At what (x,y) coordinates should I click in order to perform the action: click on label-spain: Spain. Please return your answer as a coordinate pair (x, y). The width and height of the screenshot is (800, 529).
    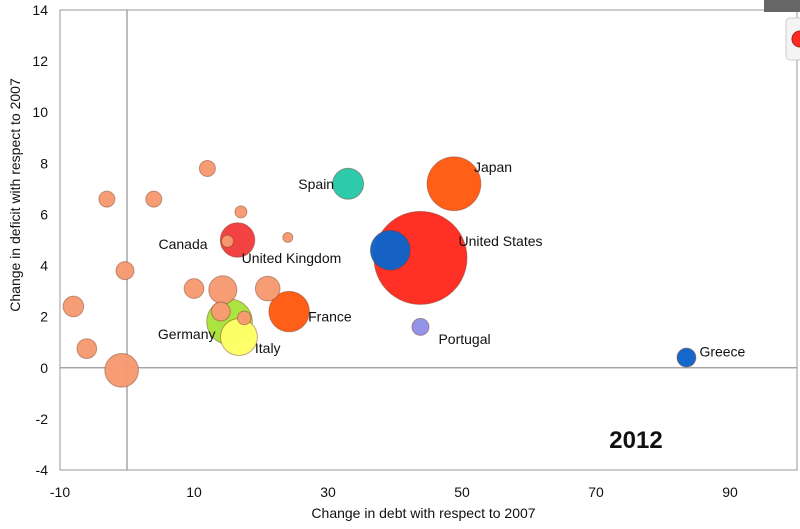
    Looking at the image, I should click on (316, 184).